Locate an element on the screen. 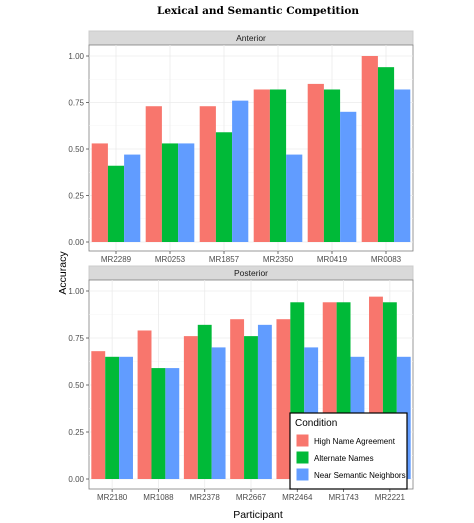  x-tick-label: MR2221 is located at coordinates (390, 497).